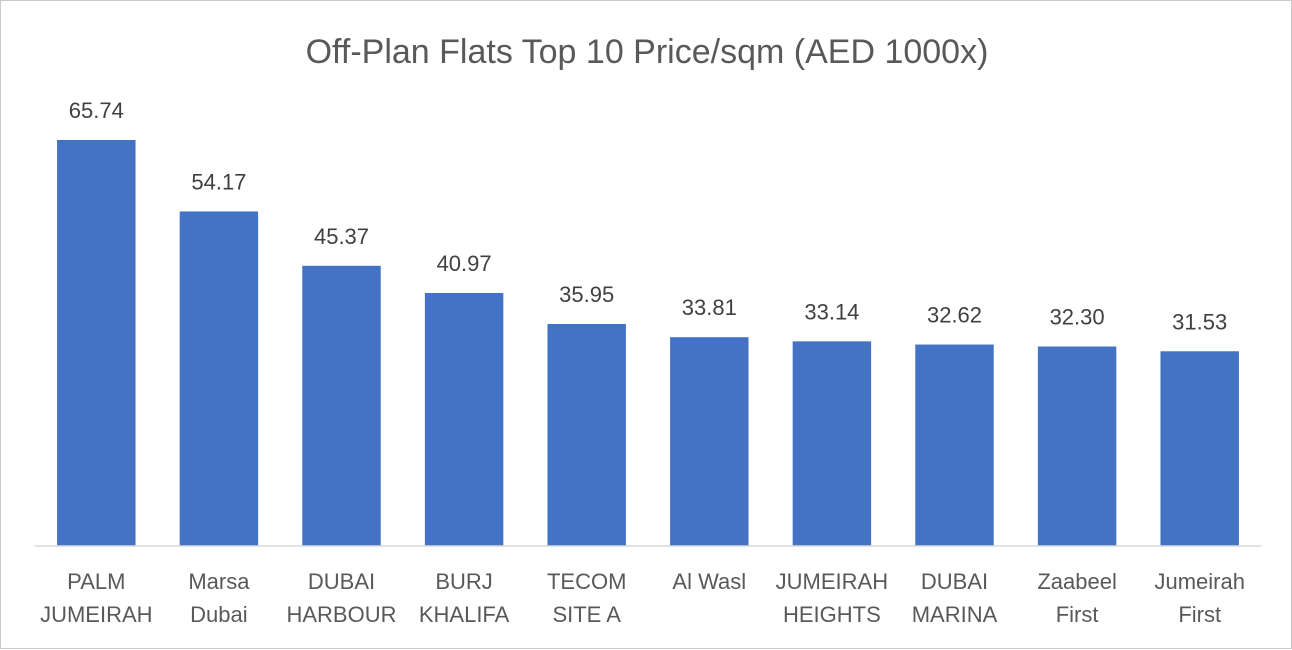  Describe the element at coordinates (1077, 598) in the screenshot. I see `category-label-9: Zaabeel First` at that location.